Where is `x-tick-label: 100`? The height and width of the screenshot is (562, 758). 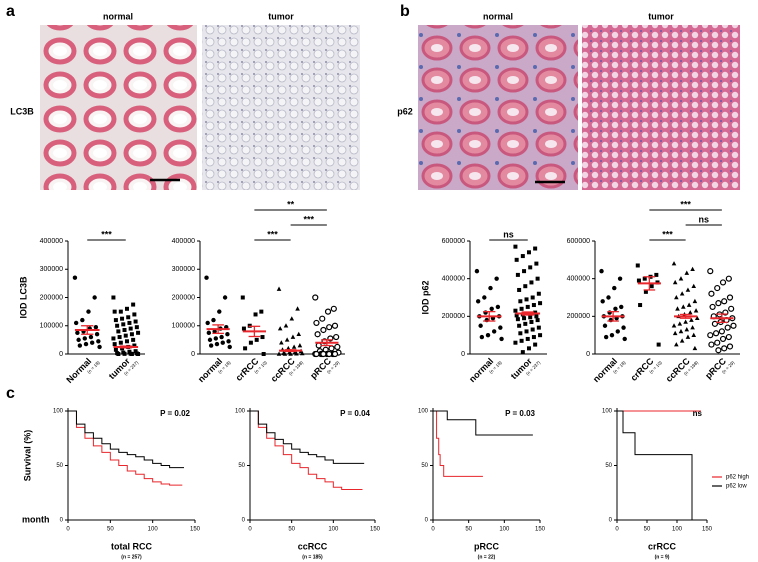
x-tick-label: 100 is located at coordinates (153, 530).